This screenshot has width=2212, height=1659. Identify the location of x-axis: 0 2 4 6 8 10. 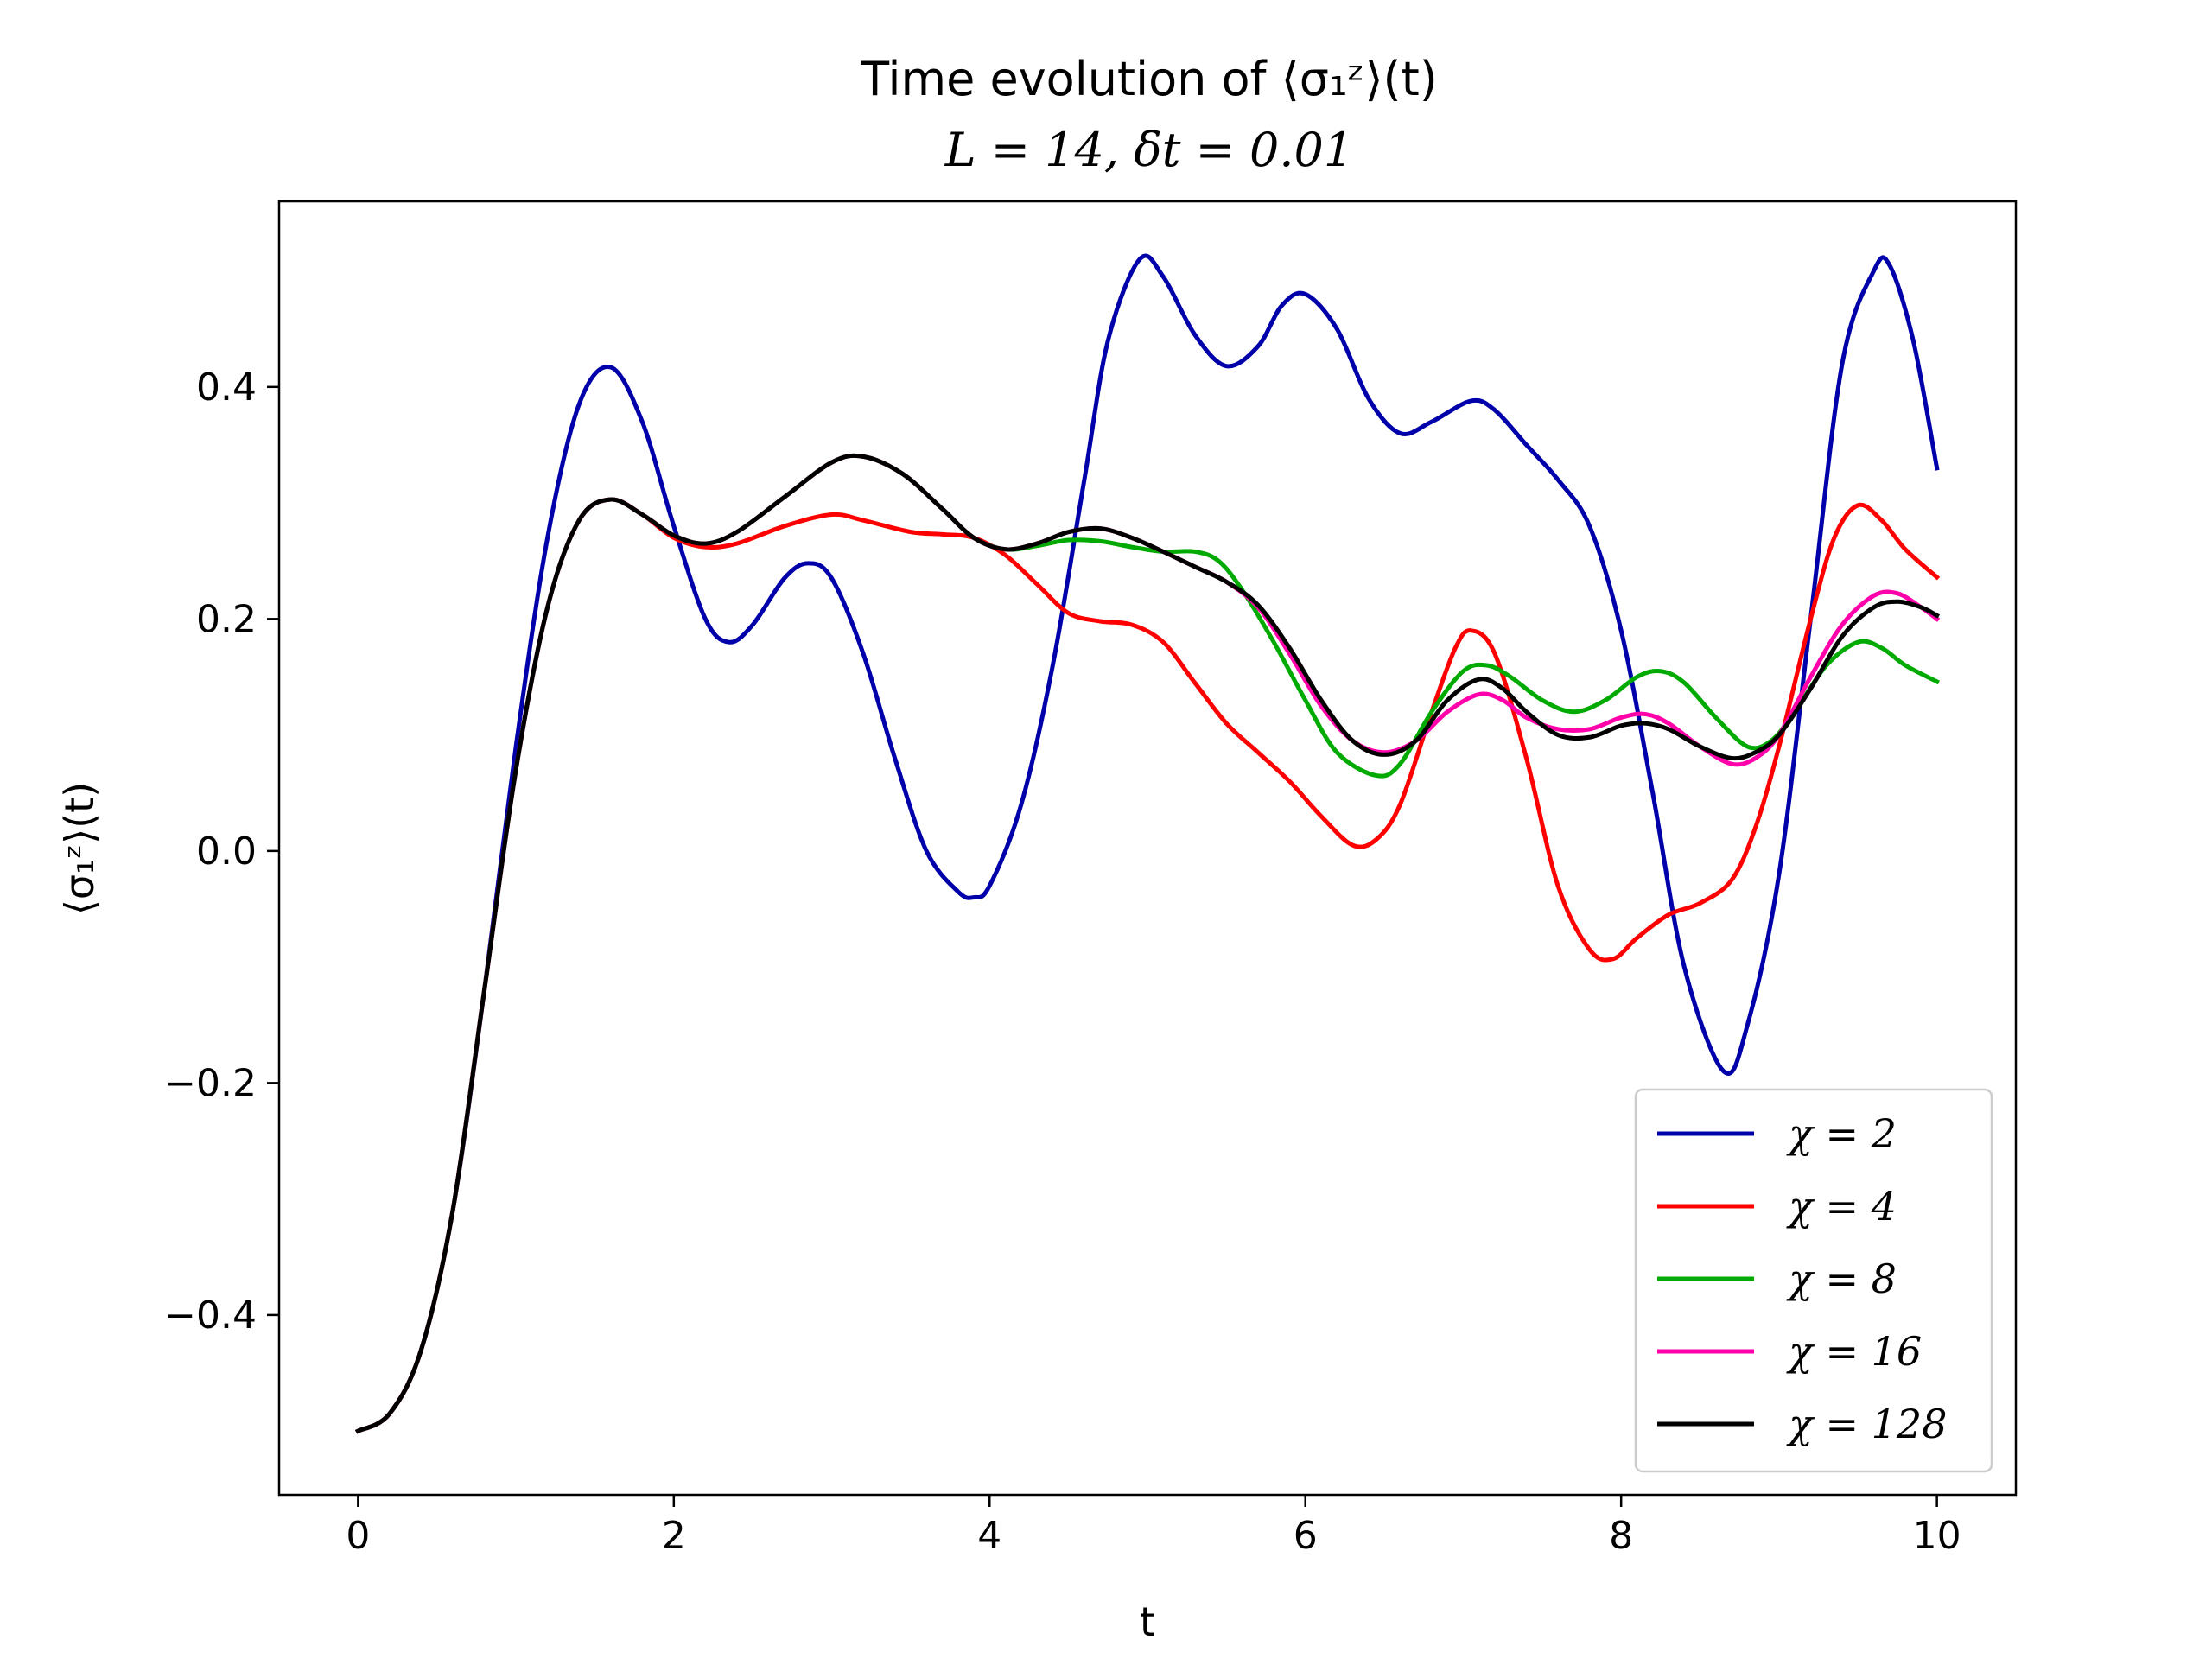
(1153, 1526).